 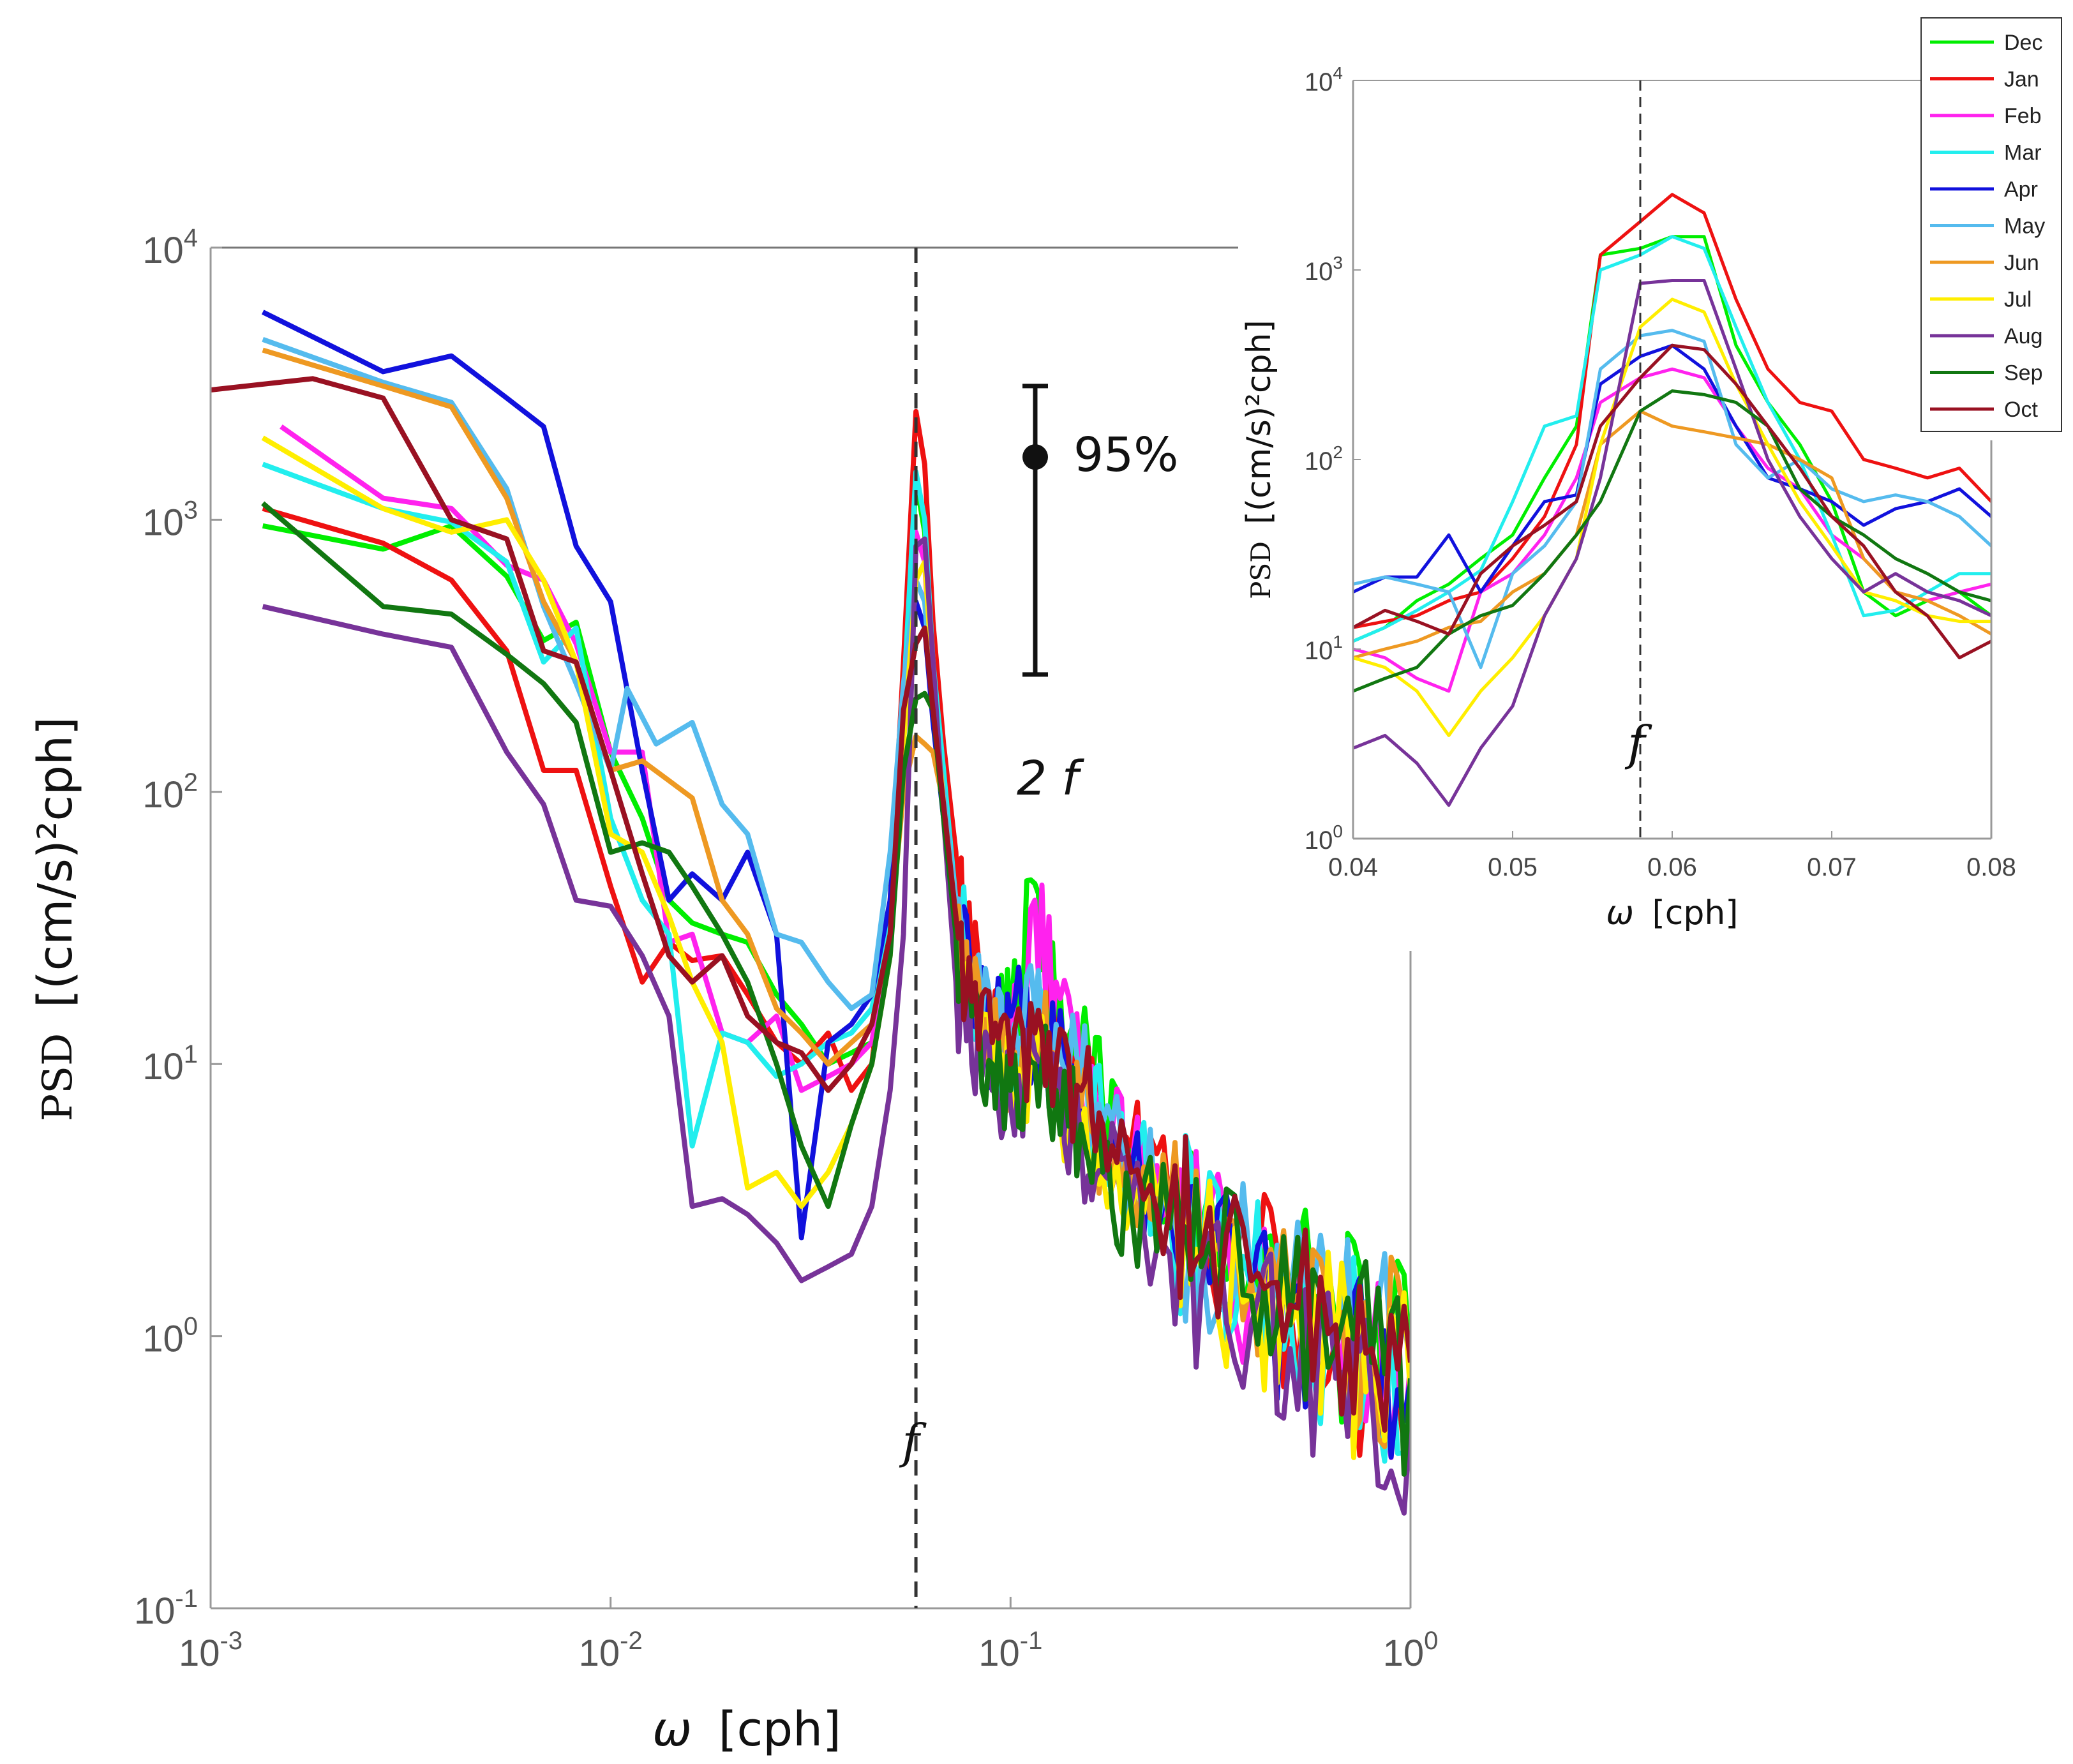 What do you see at coordinates (166, 1608) in the screenshot?
I see `main-y-tick-label: 10⁻¹` at bounding box center [166, 1608].